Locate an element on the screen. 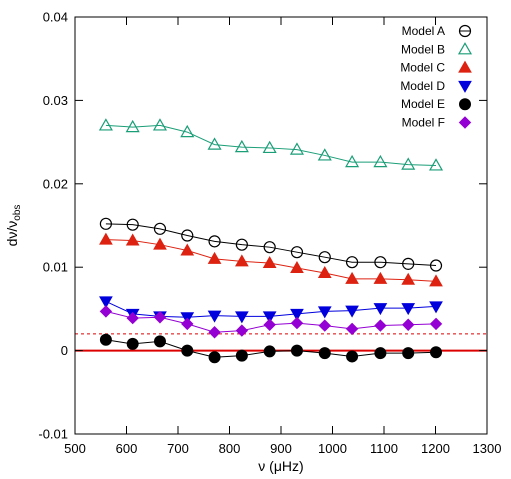  y-axis-label: dν/νobs is located at coordinates (13, 226).